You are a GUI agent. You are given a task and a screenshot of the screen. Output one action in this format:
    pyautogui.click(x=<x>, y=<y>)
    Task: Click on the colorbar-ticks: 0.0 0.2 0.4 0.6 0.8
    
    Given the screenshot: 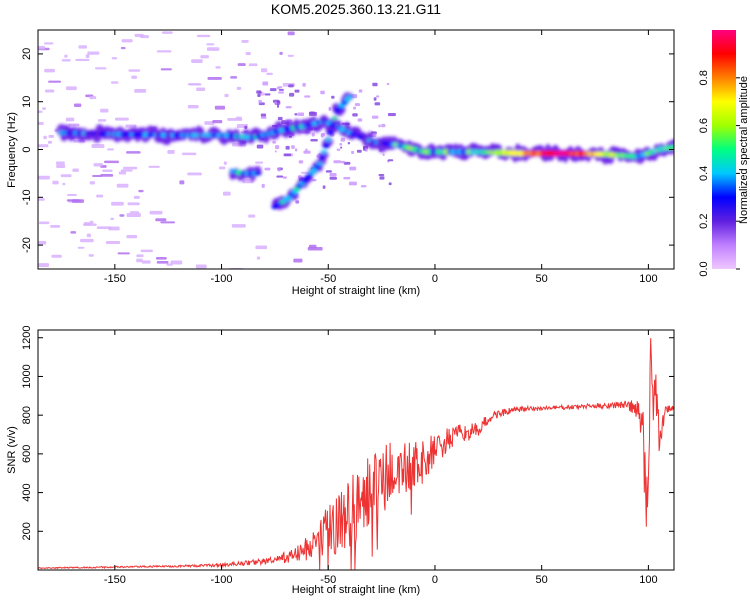 What is the action you would take?
    pyautogui.click(x=719, y=173)
    